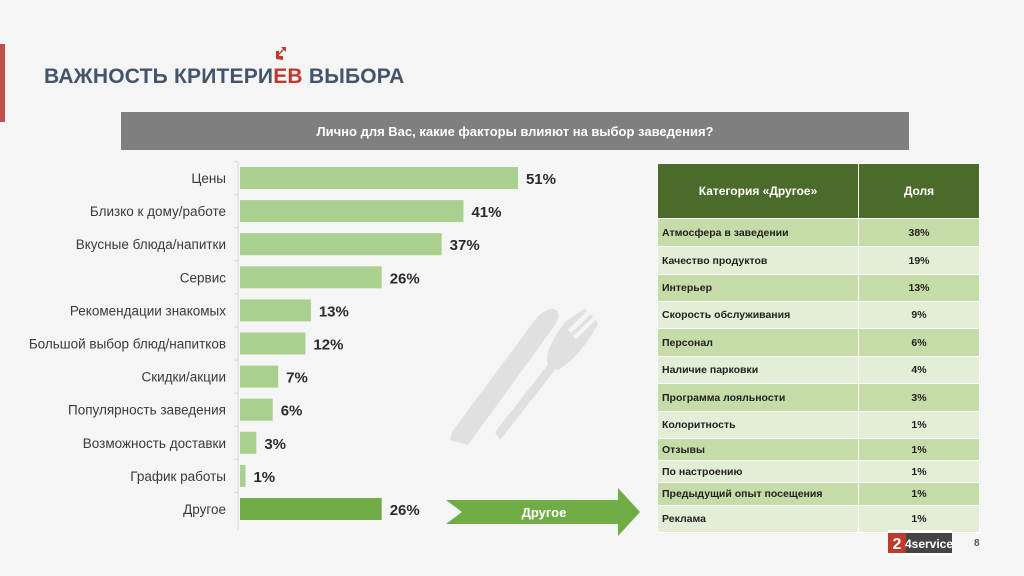 This screenshot has width=1024, height=576. What do you see at coordinates (928, 544) in the screenshot?
I see `svg-text: 4service` at bounding box center [928, 544].